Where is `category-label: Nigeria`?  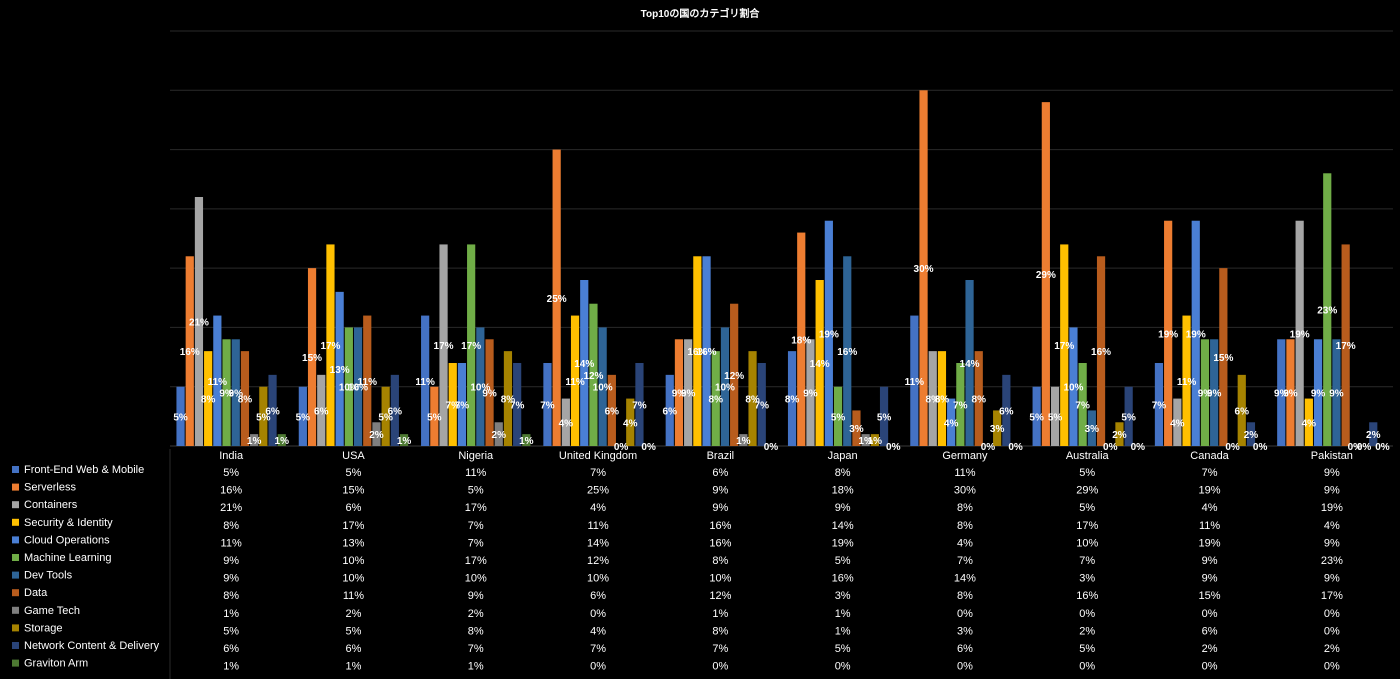 category-label: Nigeria is located at coordinates (476, 456).